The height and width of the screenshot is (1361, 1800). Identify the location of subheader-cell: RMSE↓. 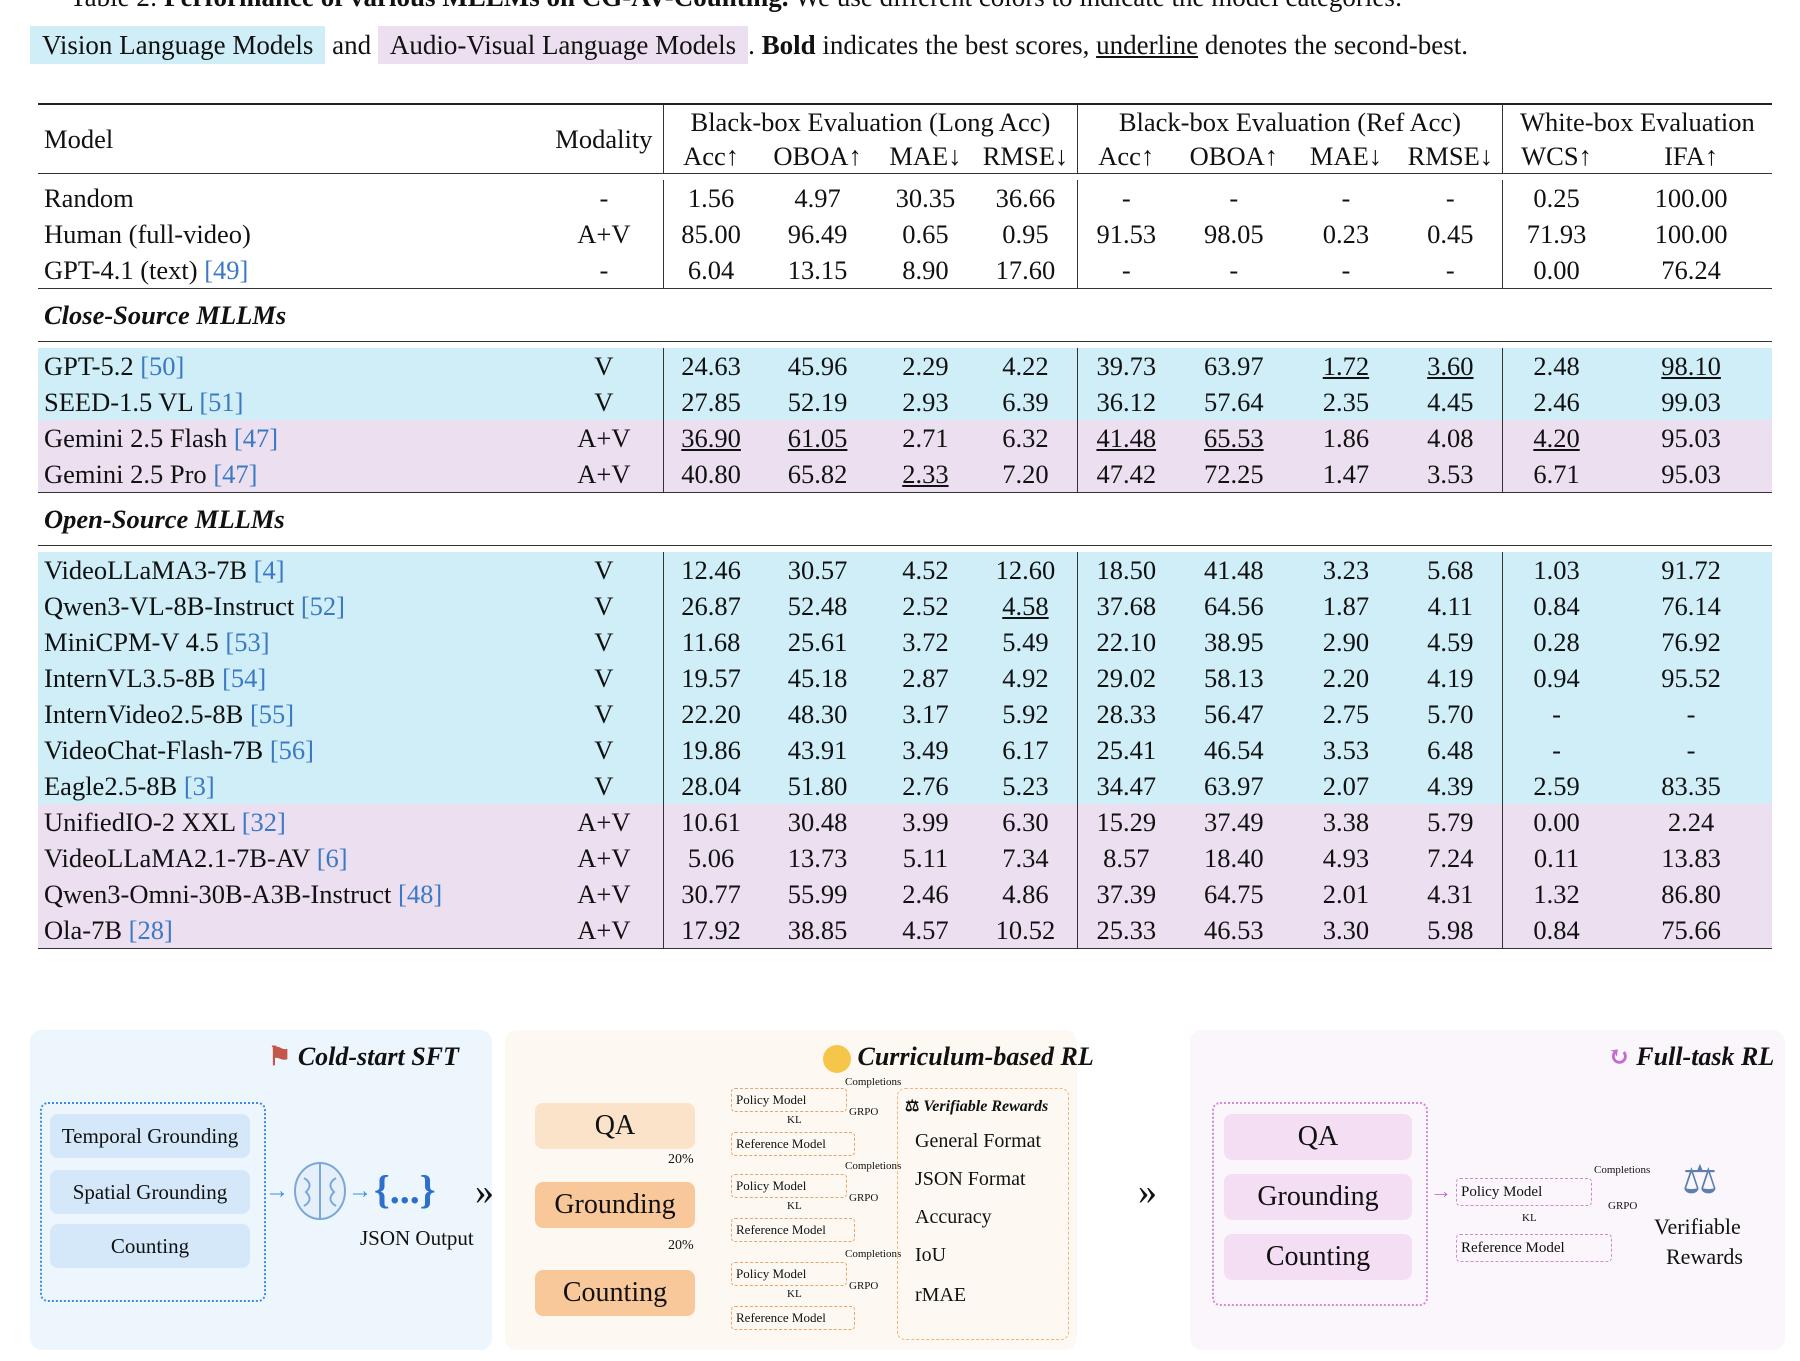
(1450, 156).